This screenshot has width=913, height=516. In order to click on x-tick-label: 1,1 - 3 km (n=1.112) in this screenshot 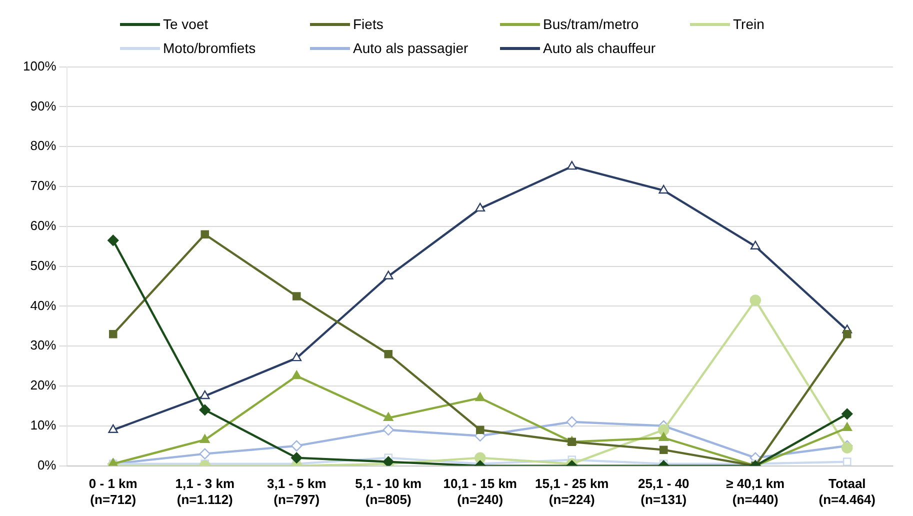, I will do `click(205, 491)`.